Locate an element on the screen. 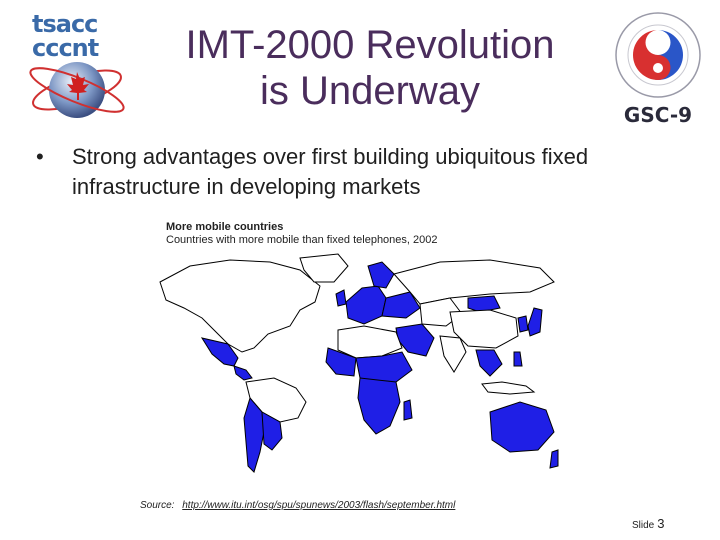 The width and height of the screenshot is (720, 540). gsc9-seal-icon: GSC-9 is located at coordinates (658, 69).